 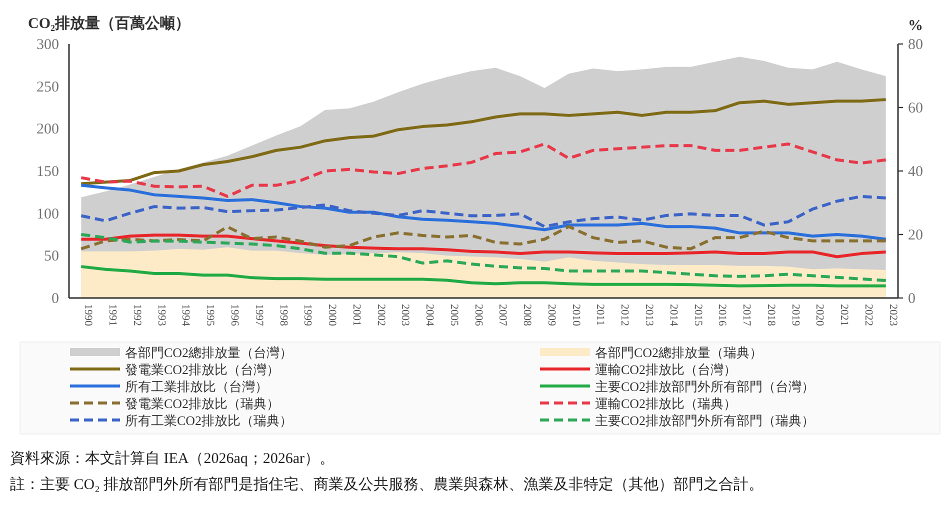 What do you see at coordinates (912, 299) in the screenshot?
I see `y2-tick-label: 0` at bounding box center [912, 299].